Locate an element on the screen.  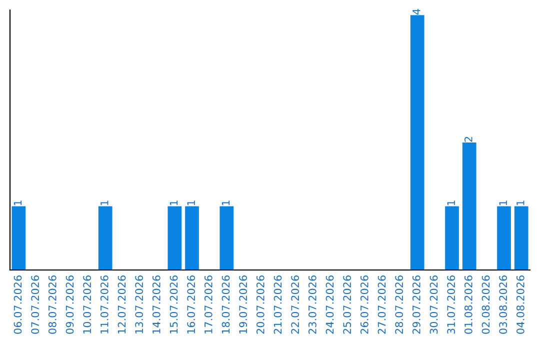
x-tick-label: 20.07.2026 is located at coordinates (260, 305).